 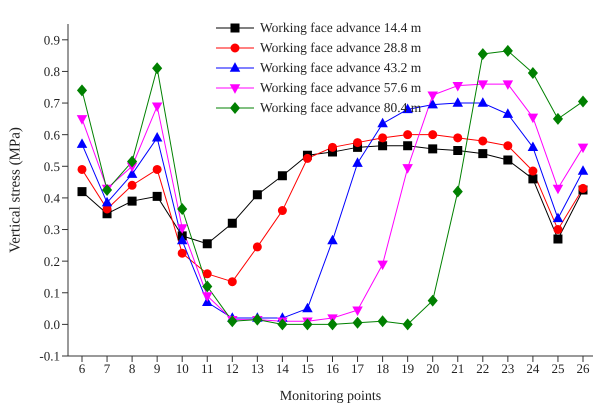 I want to click on legend-label: Working face advance 14.4 m, so click(x=341, y=28).